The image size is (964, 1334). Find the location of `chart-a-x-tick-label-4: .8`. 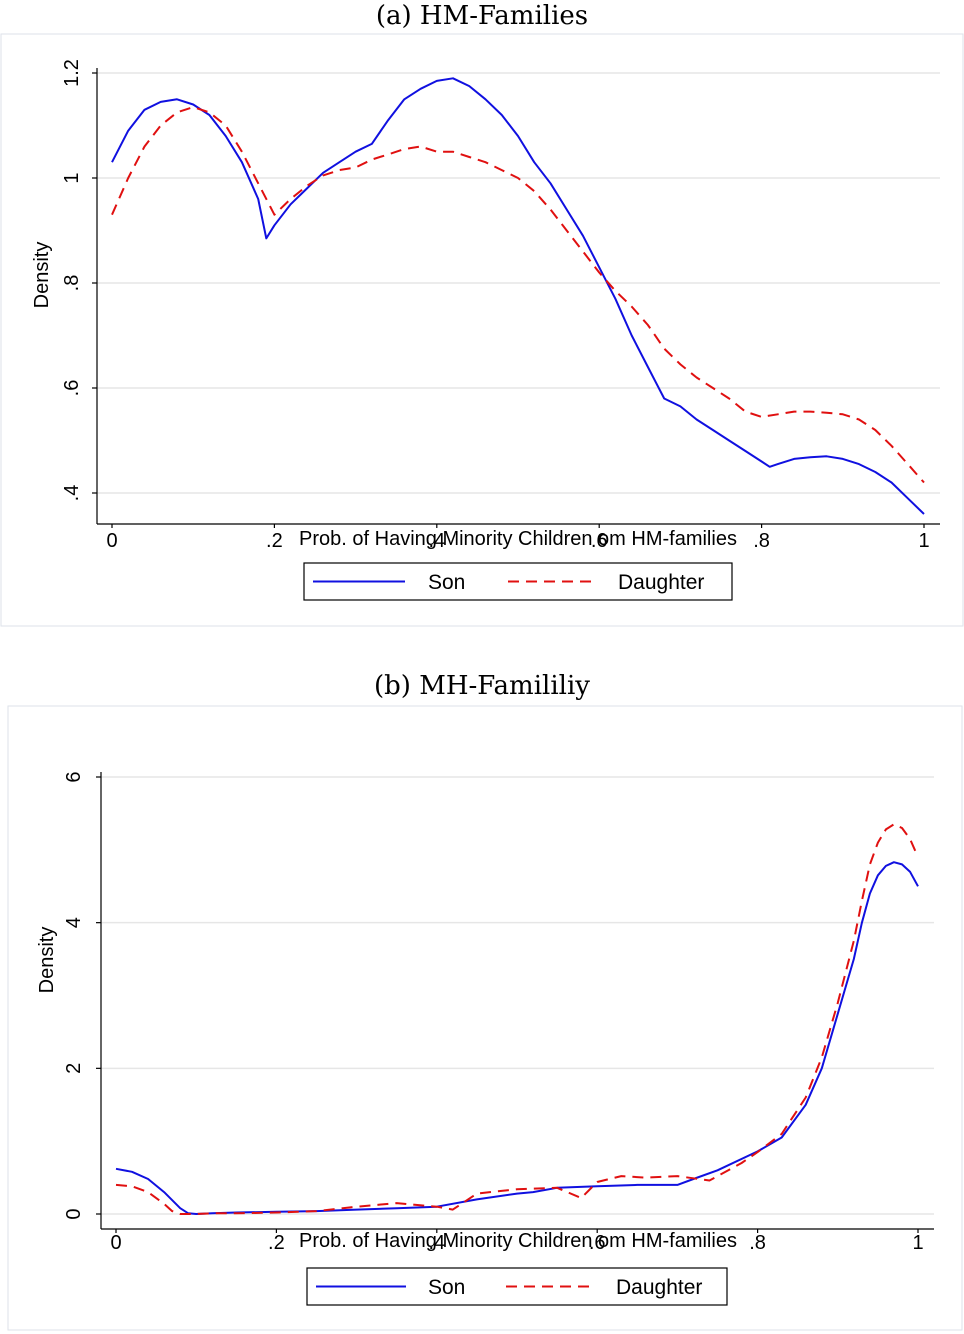

chart-a-x-tick-label-4: .8 is located at coordinates (761, 541).